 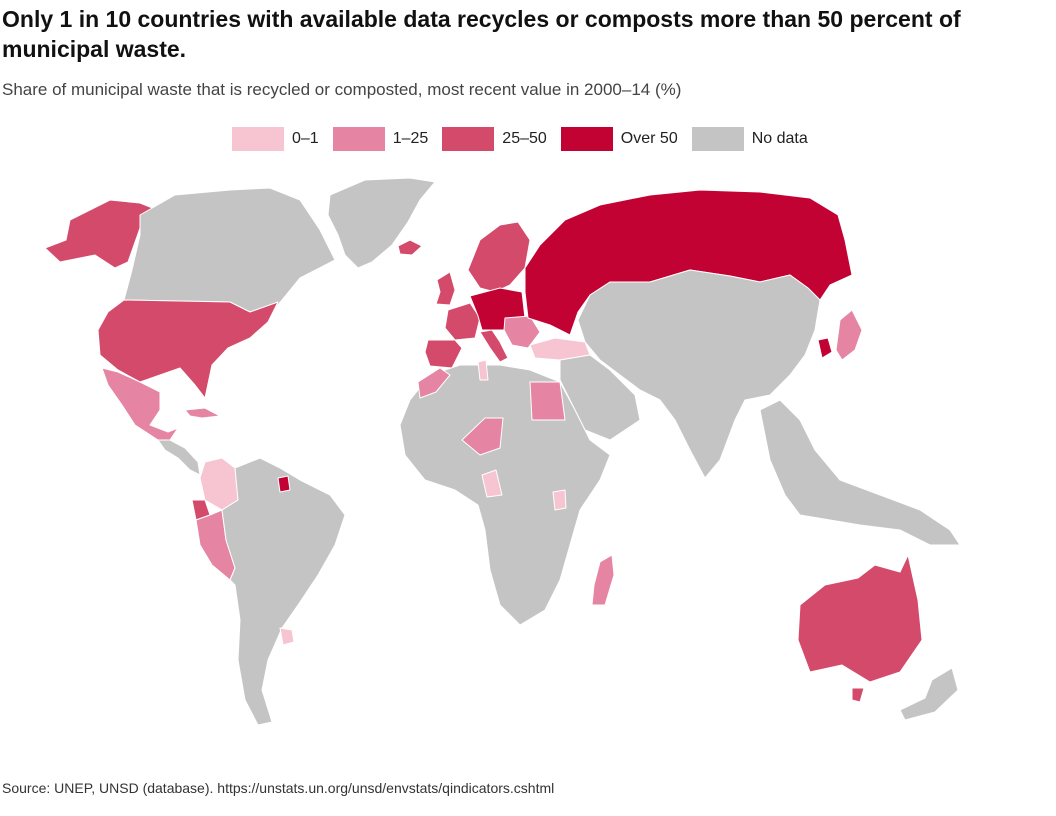 What do you see at coordinates (649, 138) in the screenshot?
I see `legend-label: Over 50` at bounding box center [649, 138].